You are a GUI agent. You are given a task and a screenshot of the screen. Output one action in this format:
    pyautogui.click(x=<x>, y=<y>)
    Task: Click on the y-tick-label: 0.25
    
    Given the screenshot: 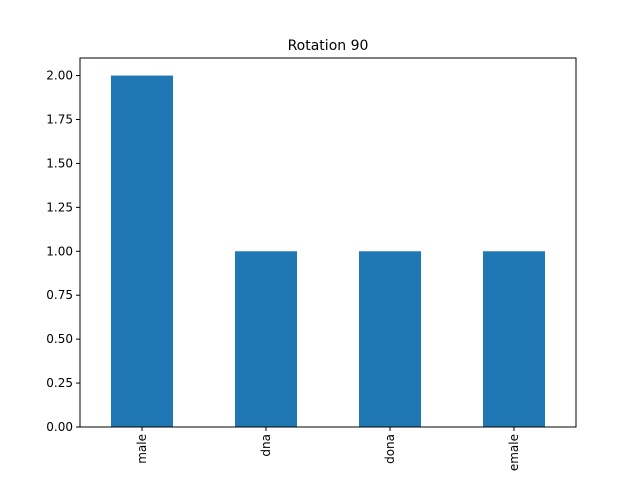 What is the action you would take?
    pyautogui.click(x=59, y=383)
    